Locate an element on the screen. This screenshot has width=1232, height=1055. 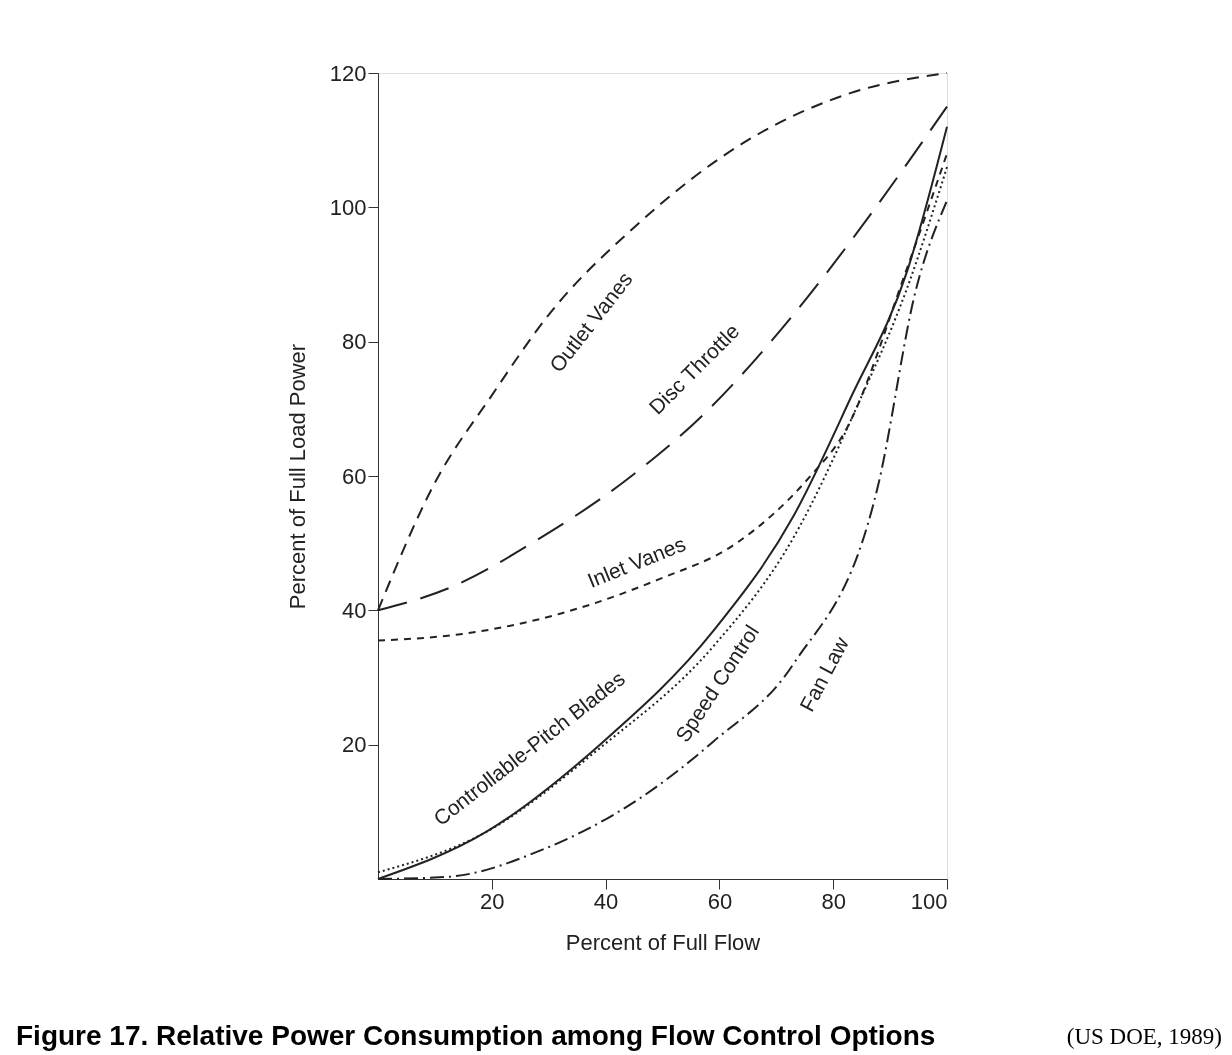
y-tick-label: 100 is located at coordinates (348, 207).